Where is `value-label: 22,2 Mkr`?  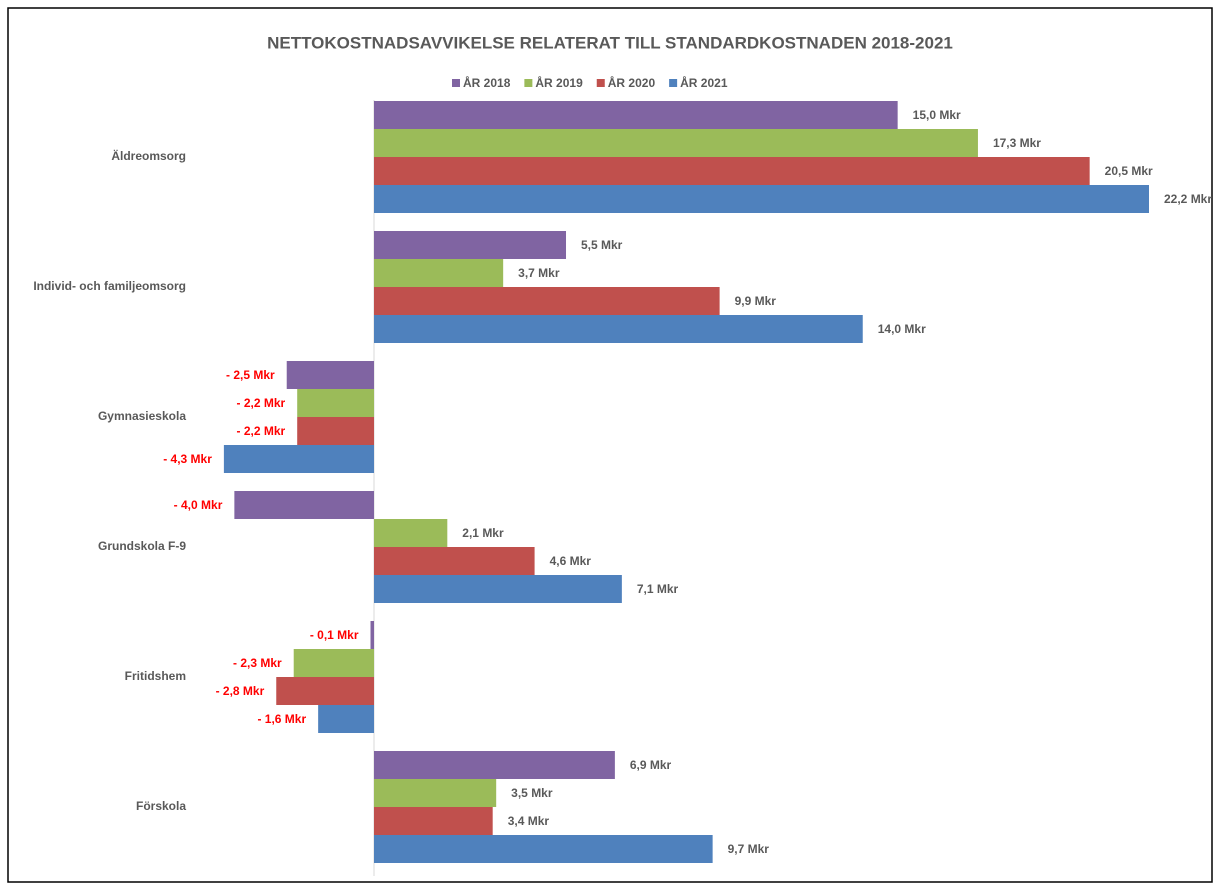
value-label: 22,2 Mkr is located at coordinates (1188, 199).